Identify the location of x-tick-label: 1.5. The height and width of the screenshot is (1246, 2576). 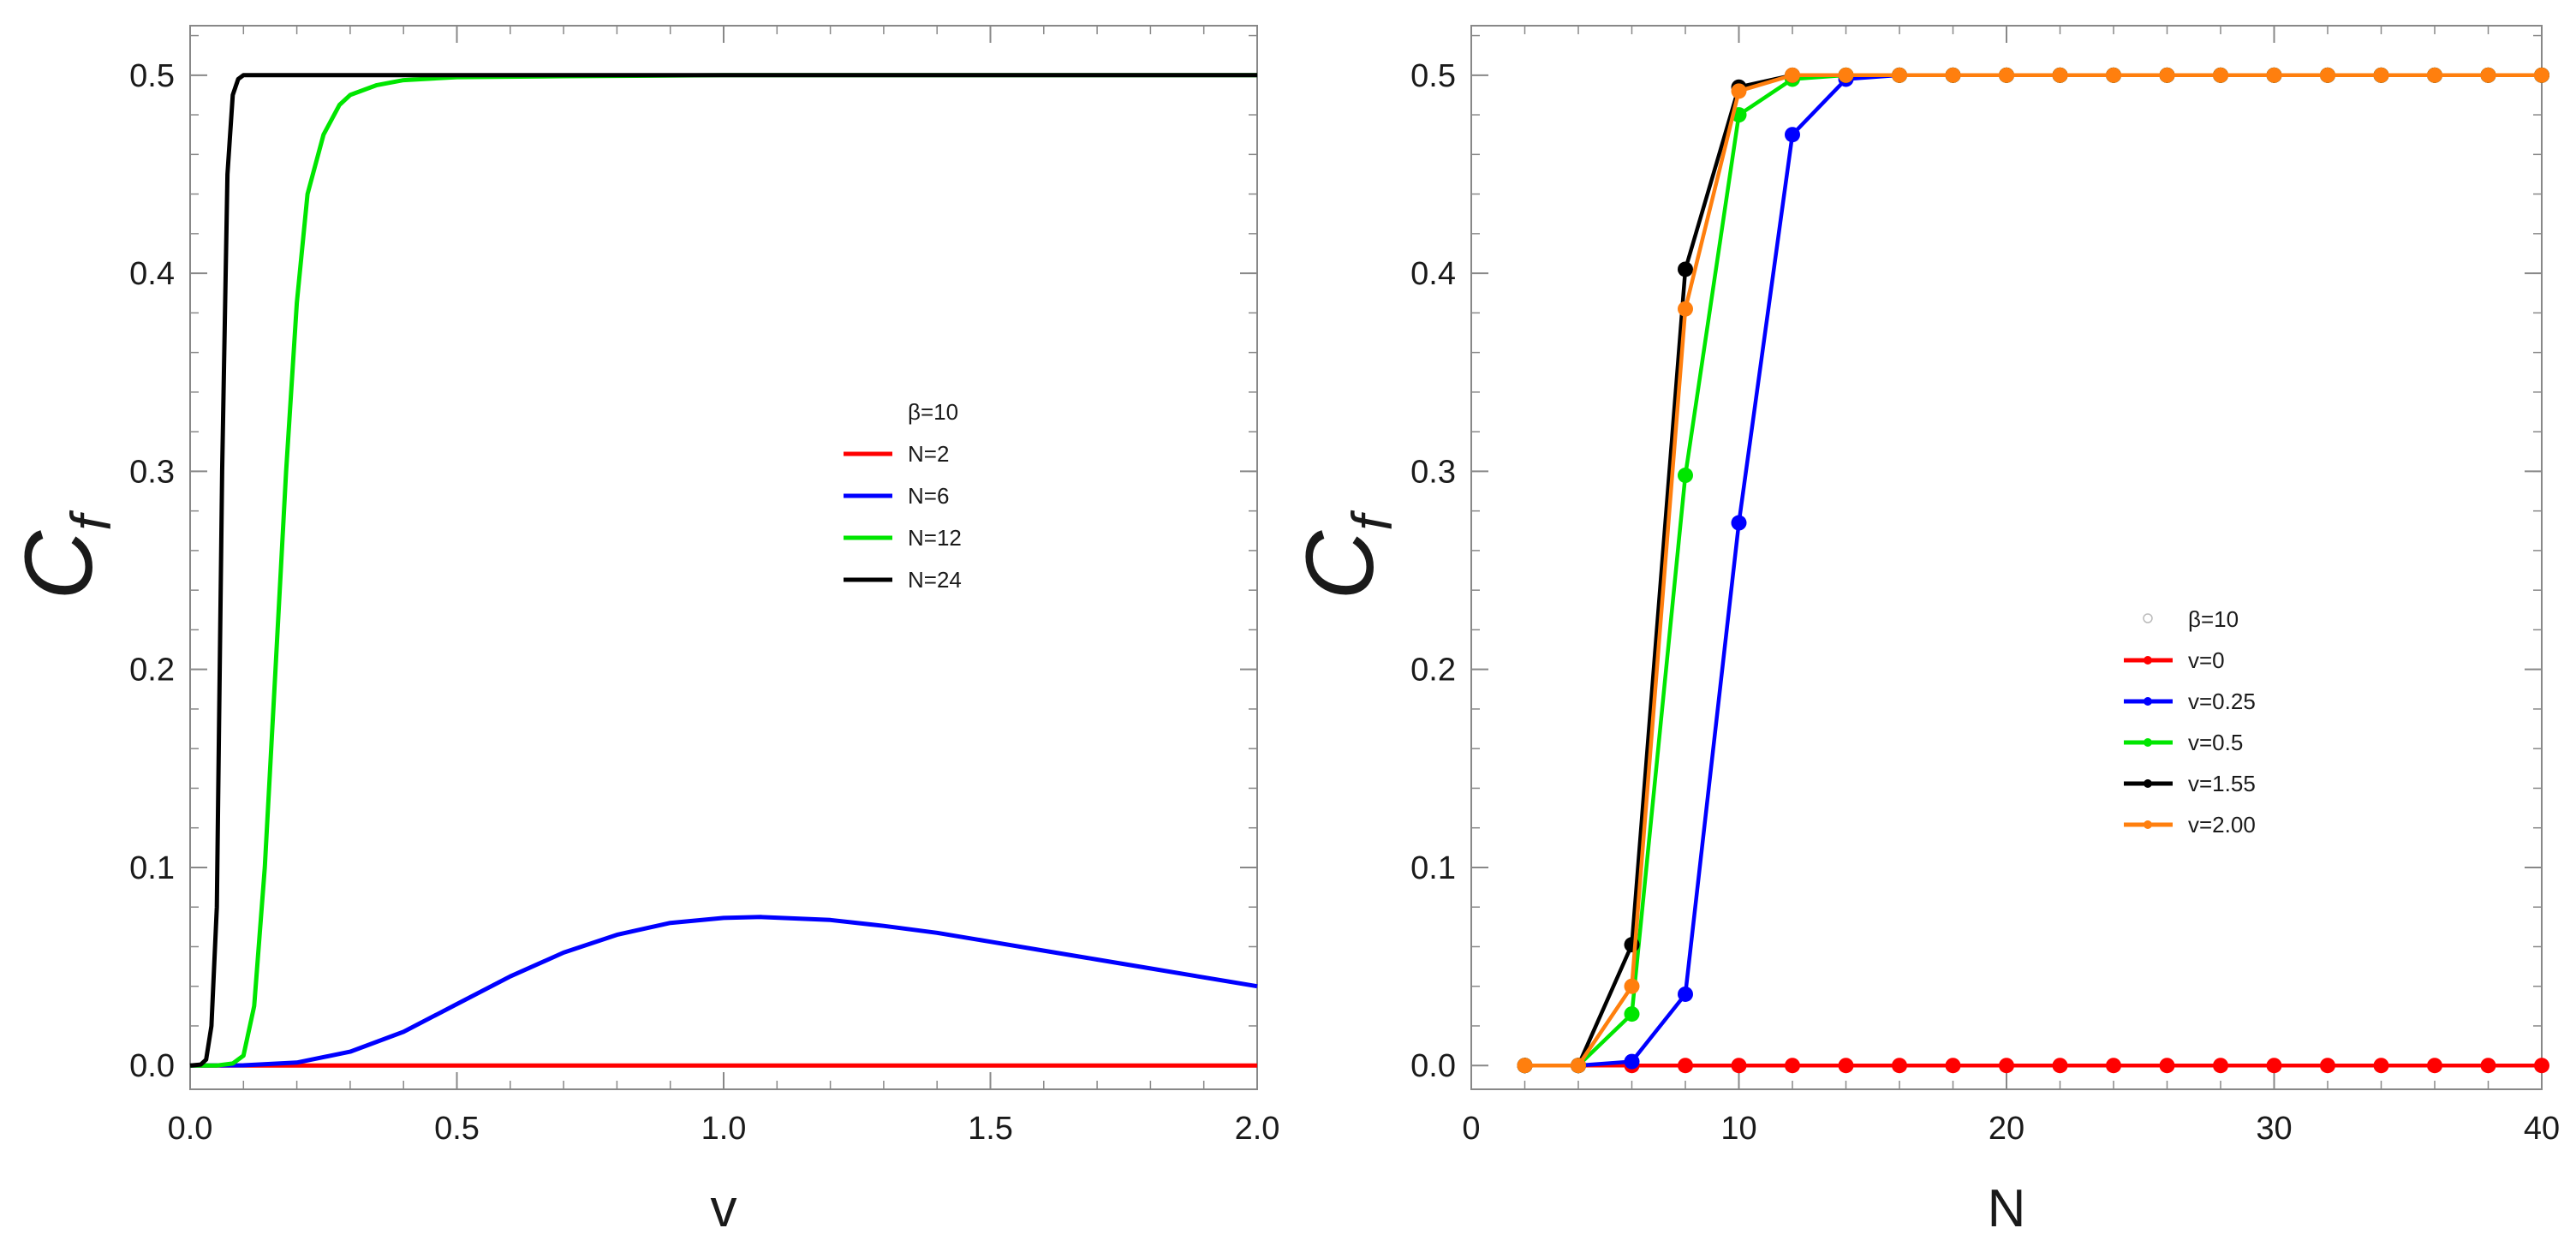
(991, 1129).